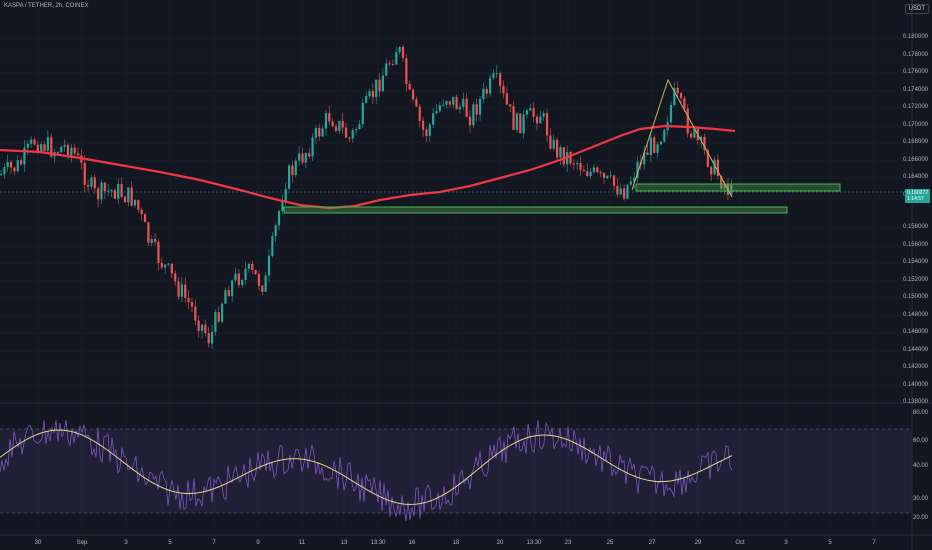 Image resolution: width=932 pixels, height=550 pixels. Describe the element at coordinates (915, 245) in the screenshot. I see `price-tick-label: 0.156000` at that location.